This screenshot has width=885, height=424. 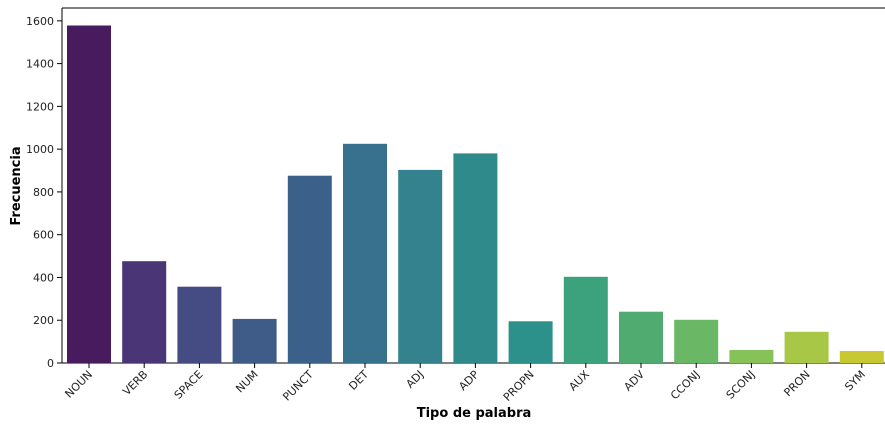 What do you see at coordinates (43, 320) in the screenshot?
I see `y-tick-label: 200` at bounding box center [43, 320].